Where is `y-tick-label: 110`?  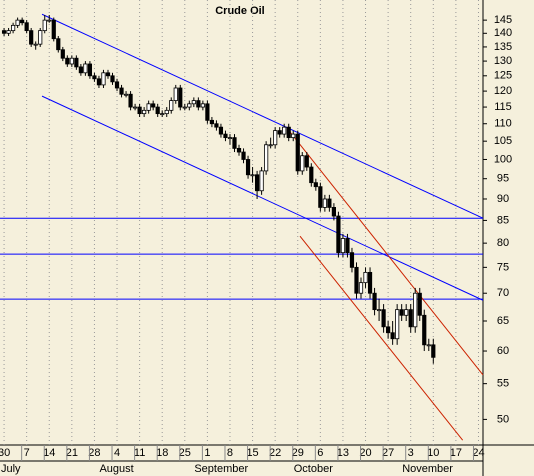
y-tick-label: 110 is located at coordinates (503, 124).